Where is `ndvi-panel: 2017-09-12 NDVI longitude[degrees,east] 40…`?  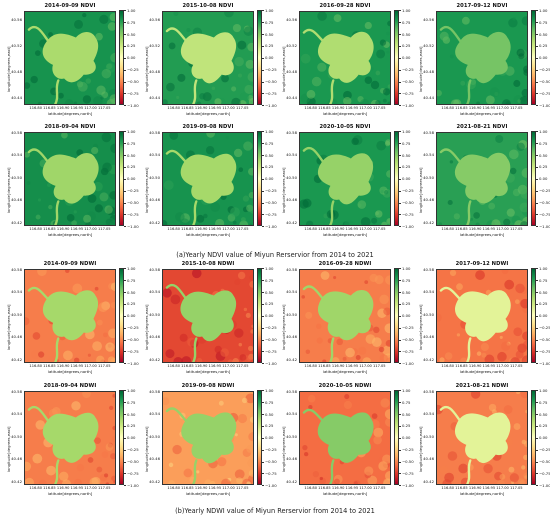 ndvi-panel: 2017-09-12 NDVI longitude[degrees,east] 40… is located at coordinates (484, 60).